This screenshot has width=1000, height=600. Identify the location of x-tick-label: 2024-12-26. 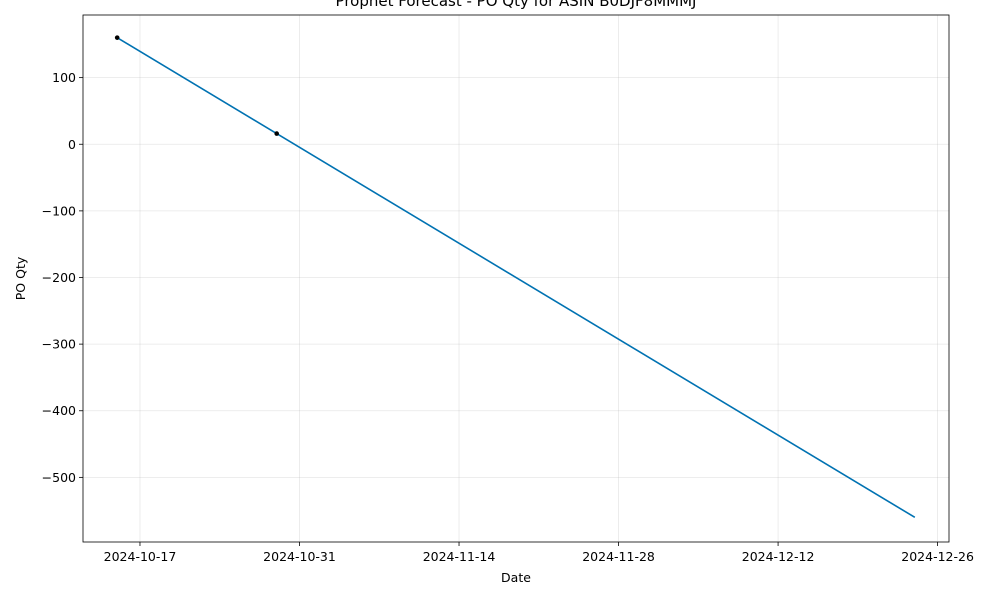
(937, 556).